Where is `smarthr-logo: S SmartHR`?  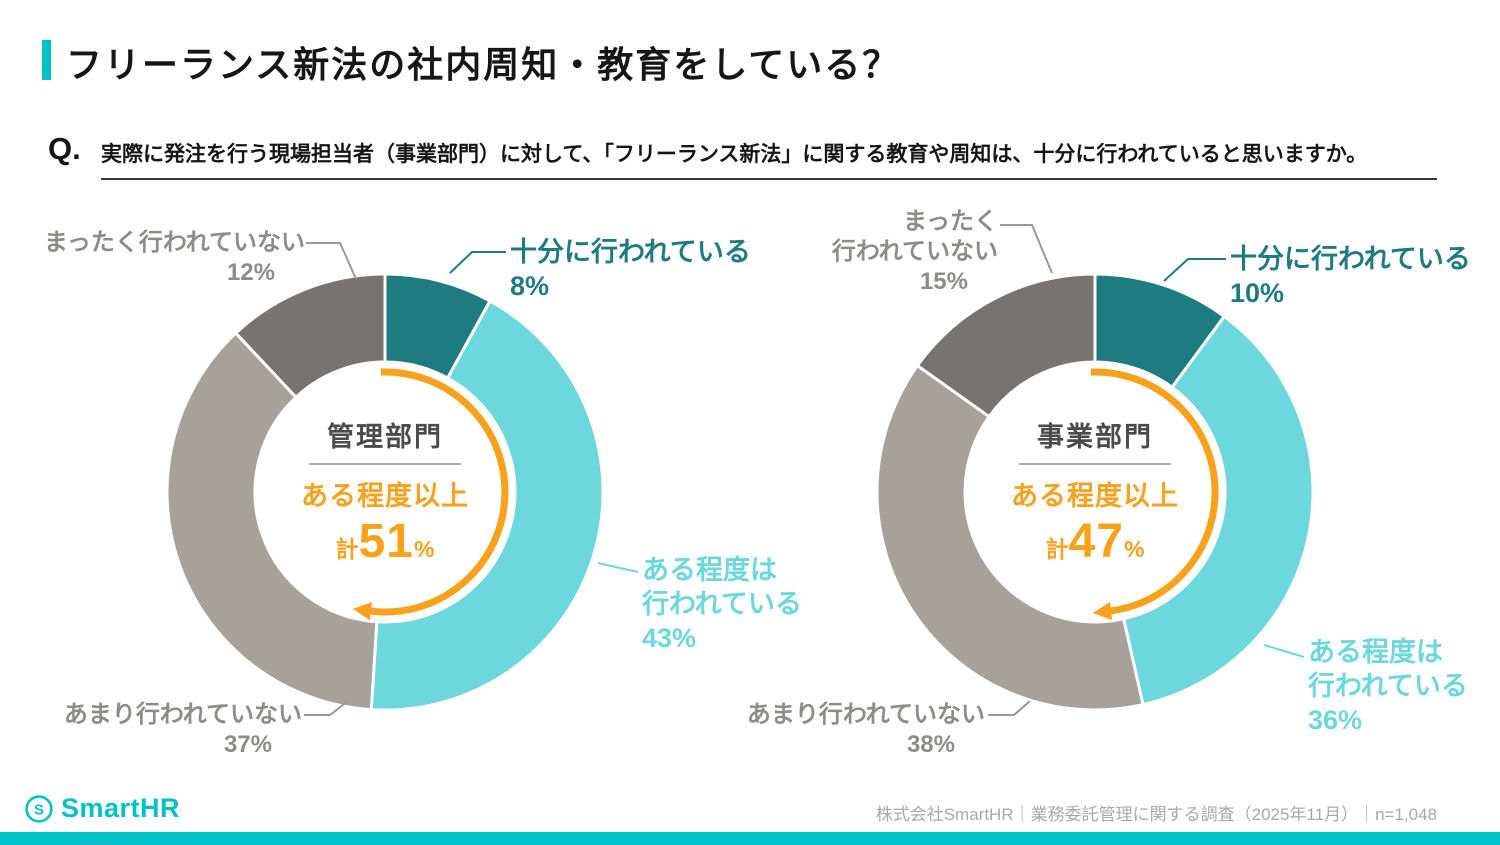
smarthr-logo: S SmartHR is located at coordinates (102, 808).